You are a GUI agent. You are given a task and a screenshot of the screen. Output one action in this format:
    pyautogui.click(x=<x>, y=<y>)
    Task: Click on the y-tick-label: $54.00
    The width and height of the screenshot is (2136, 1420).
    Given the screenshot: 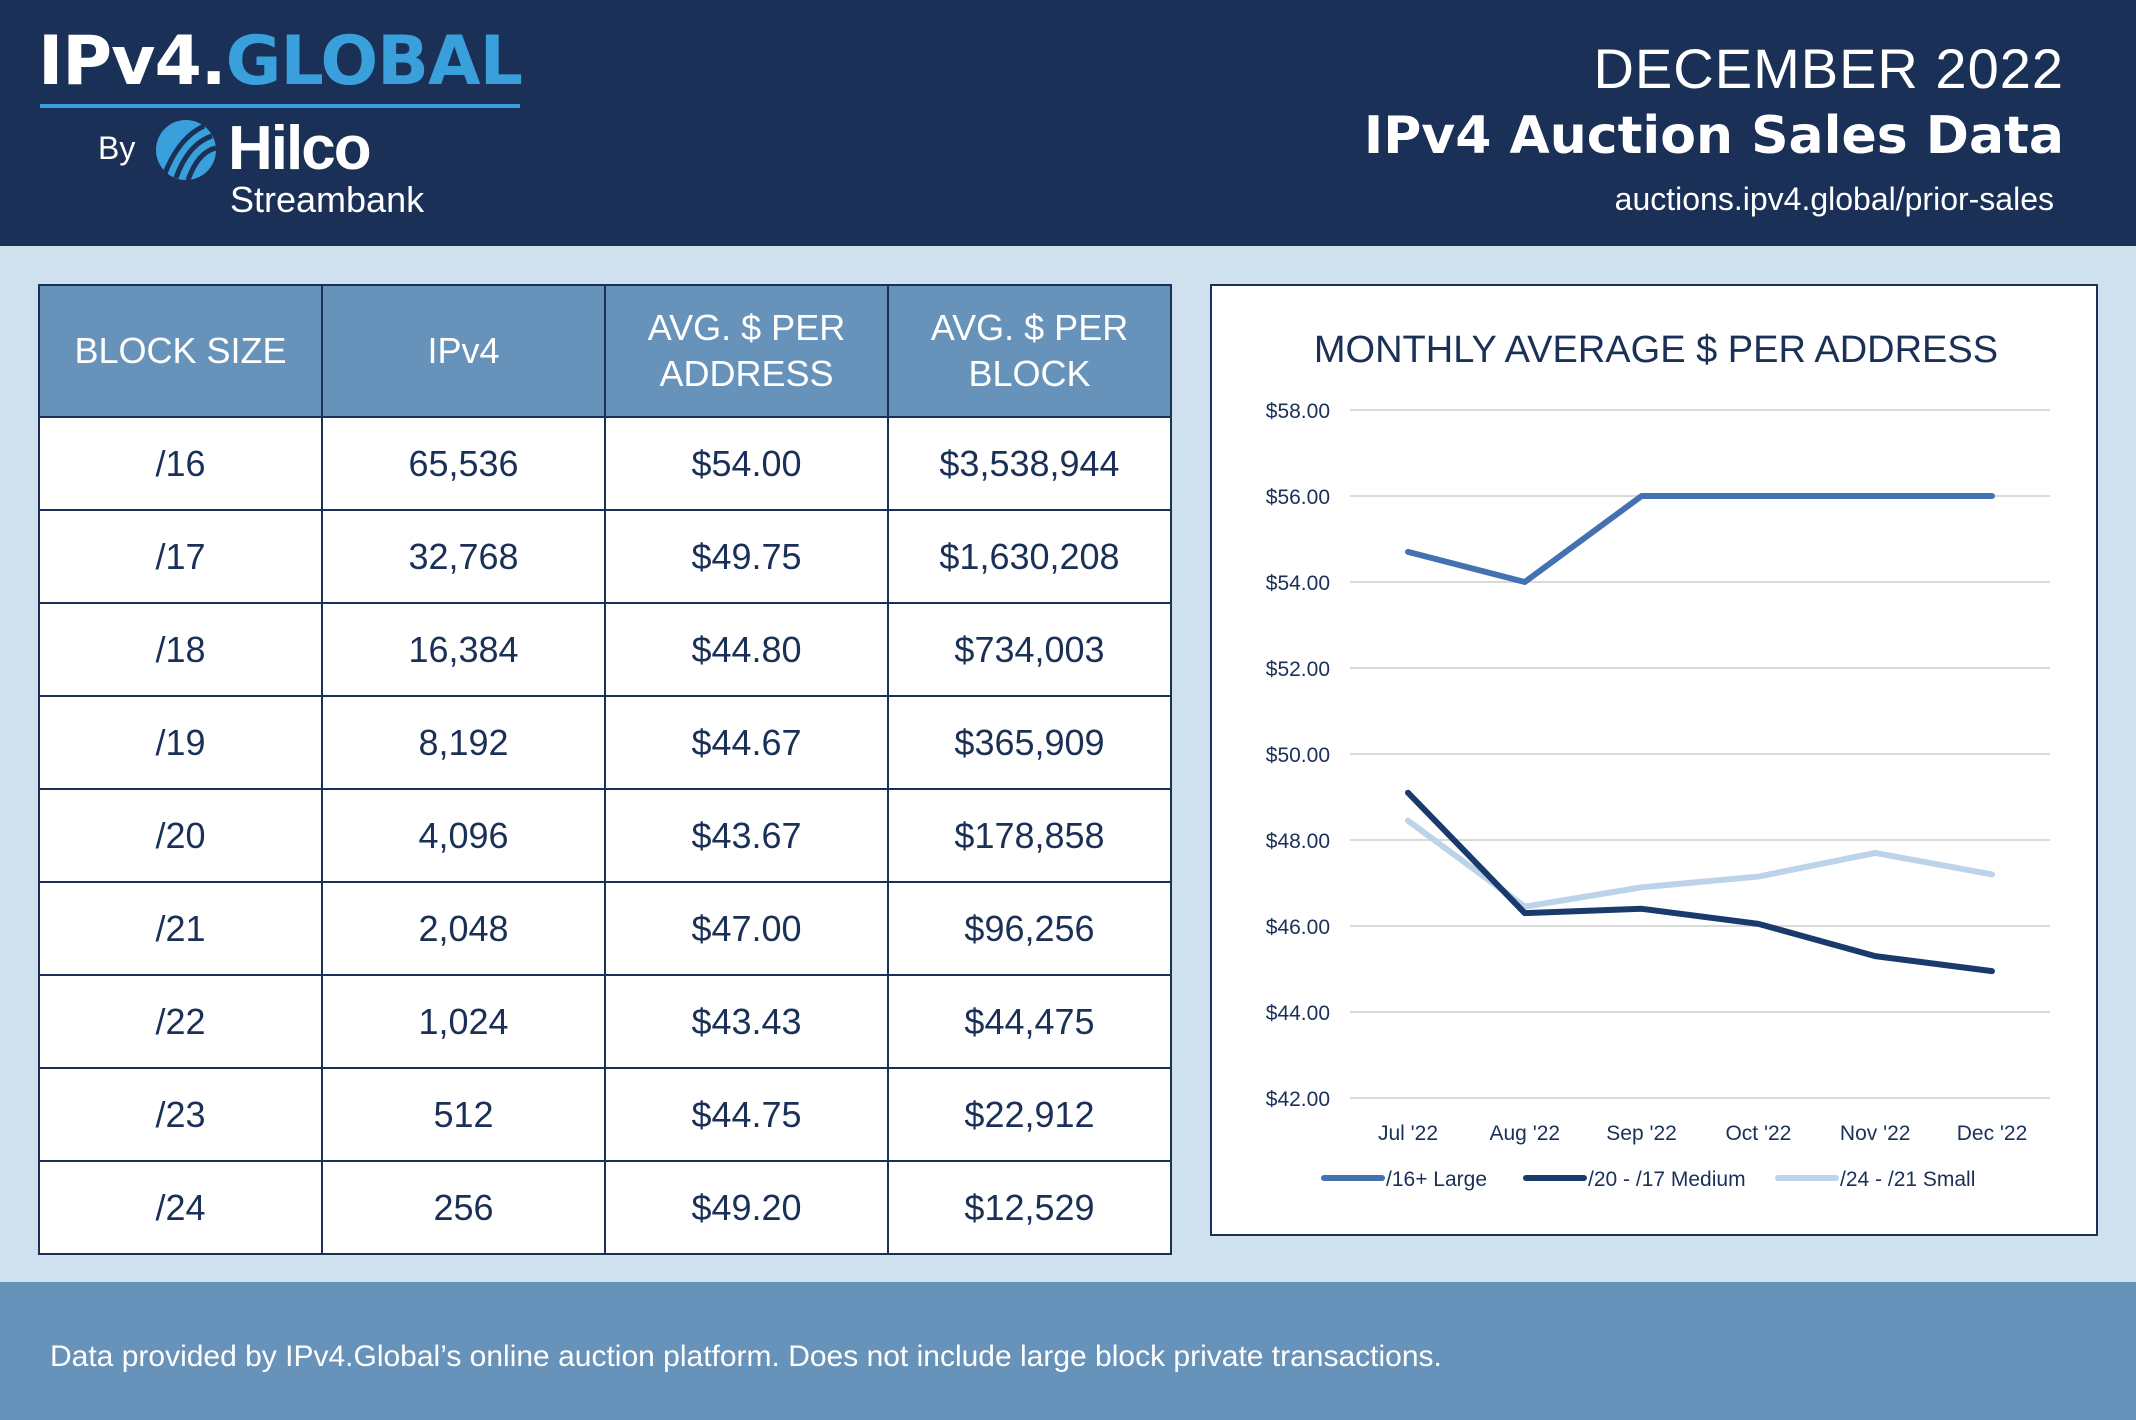 What is the action you would take?
    pyautogui.click(x=1298, y=583)
    